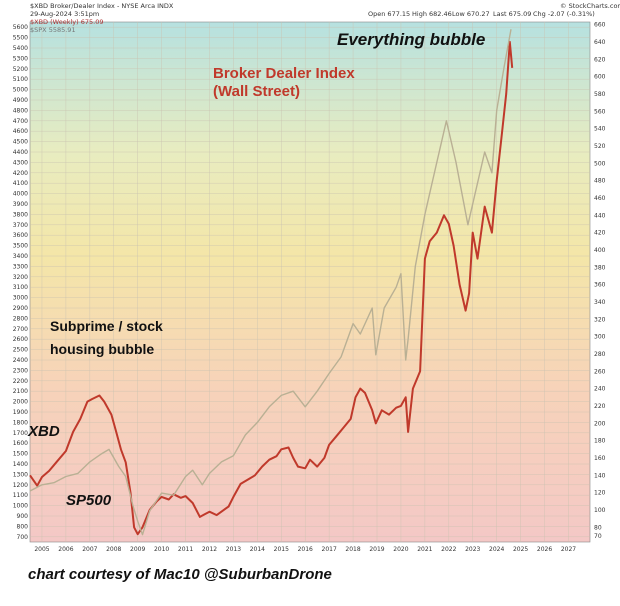  What do you see at coordinates (400, 549) in the screenshot?
I see `x-axis-tick-label: 2020` at bounding box center [400, 549].